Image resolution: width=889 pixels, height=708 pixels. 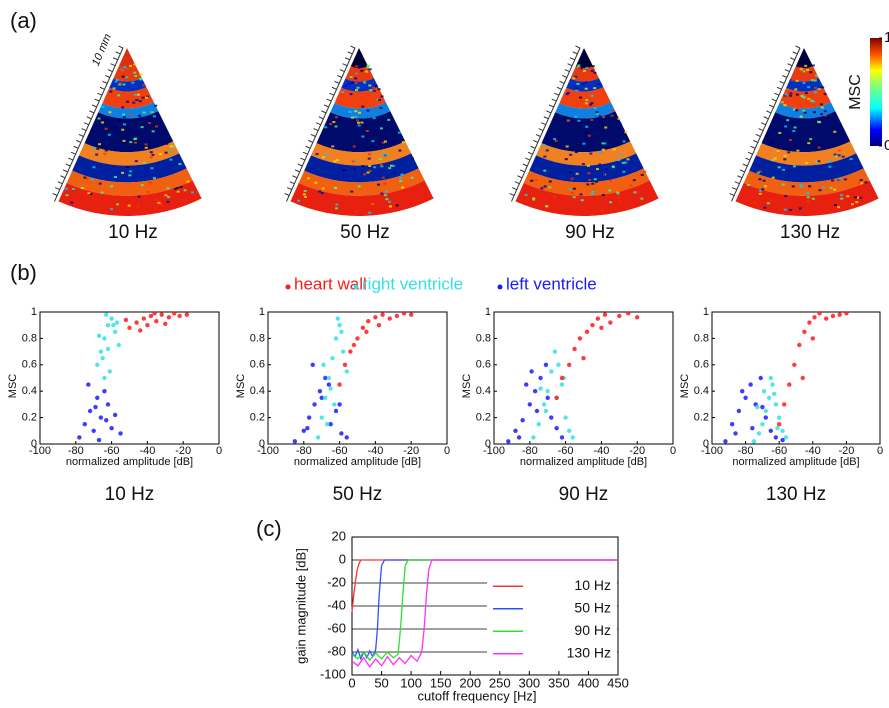 What do you see at coordinates (673, 451) in the screenshot?
I see `x-tick-label: 0` at bounding box center [673, 451].